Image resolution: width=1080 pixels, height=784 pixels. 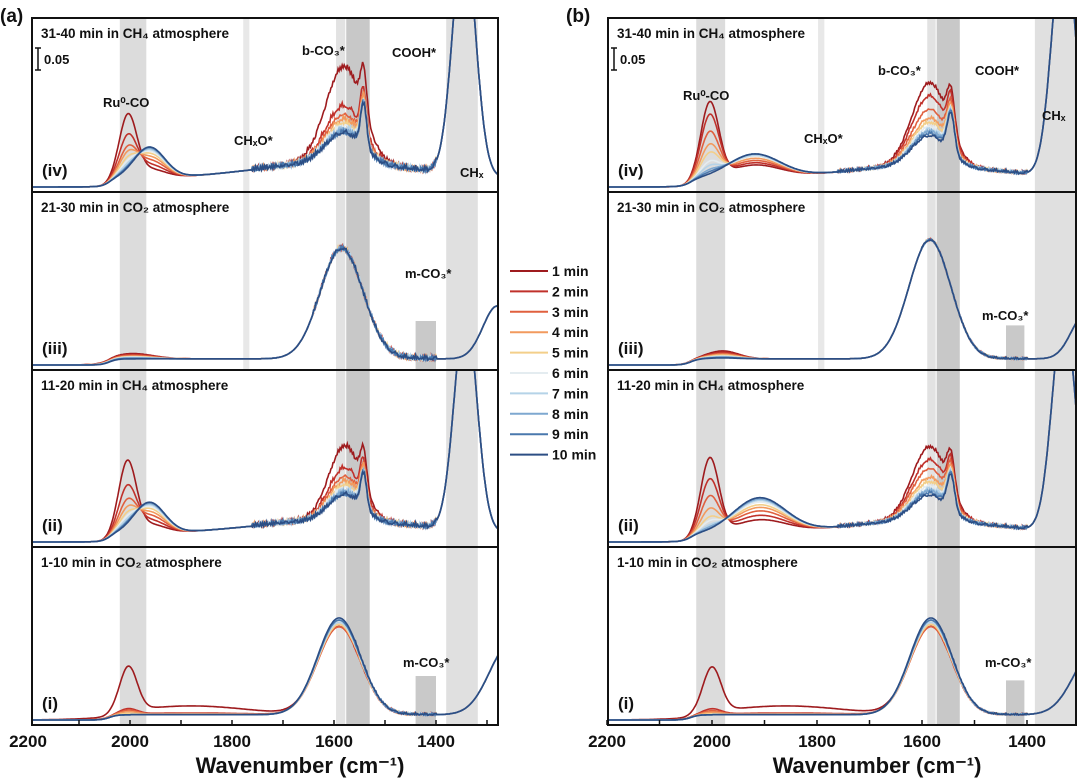 What do you see at coordinates (570, 373) in the screenshot?
I see `legend-label: 6 min` at bounding box center [570, 373].